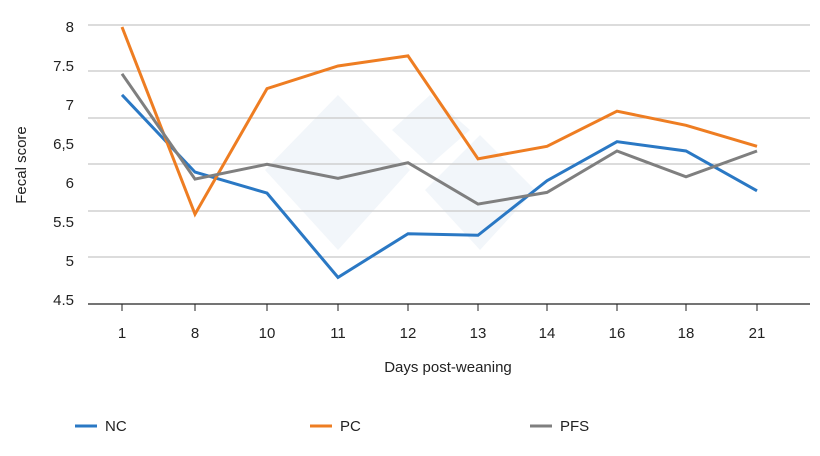 Image resolution: width=820 pixels, height=456 pixels. Describe the element at coordinates (332, 426) in the screenshot. I see `legend: NC PC PFS` at that location.